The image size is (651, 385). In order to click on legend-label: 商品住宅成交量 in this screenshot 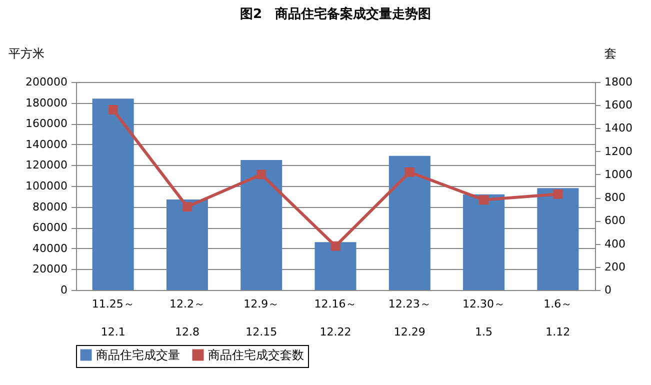, I will do `click(138, 355)`.